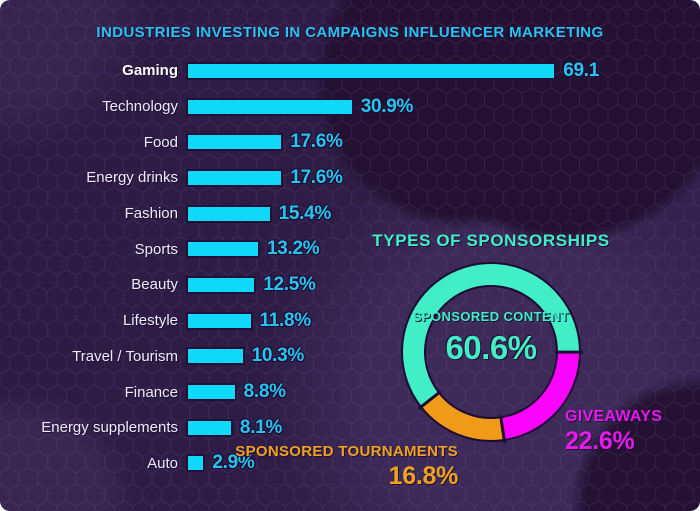  I want to click on bar-value: 10.3%, so click(278, 356).